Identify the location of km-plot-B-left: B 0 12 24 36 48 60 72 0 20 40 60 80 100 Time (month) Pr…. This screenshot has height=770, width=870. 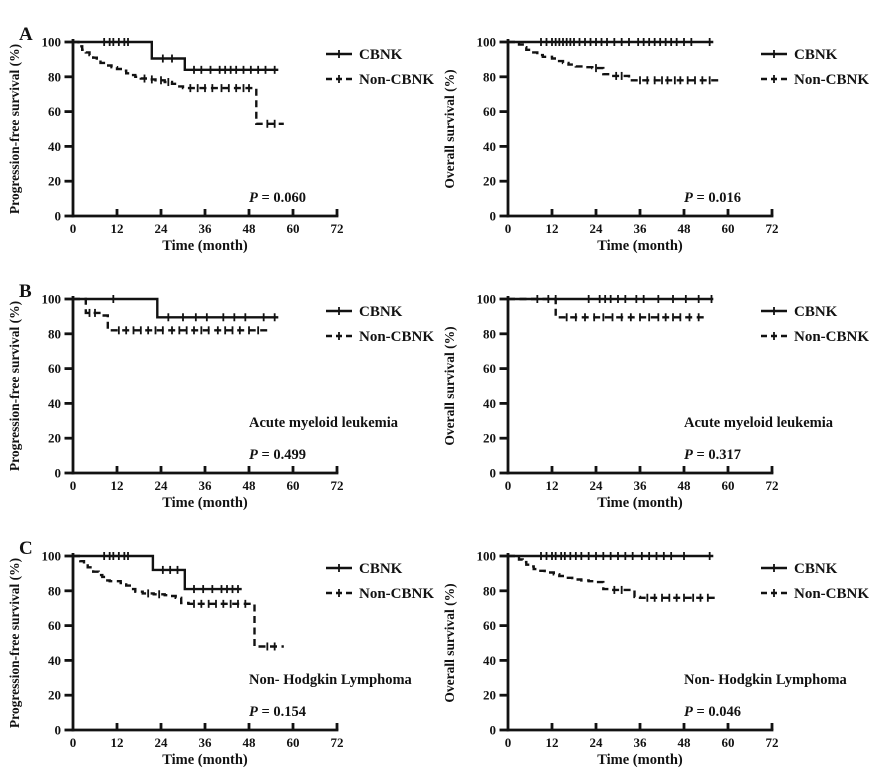
(220, 396).